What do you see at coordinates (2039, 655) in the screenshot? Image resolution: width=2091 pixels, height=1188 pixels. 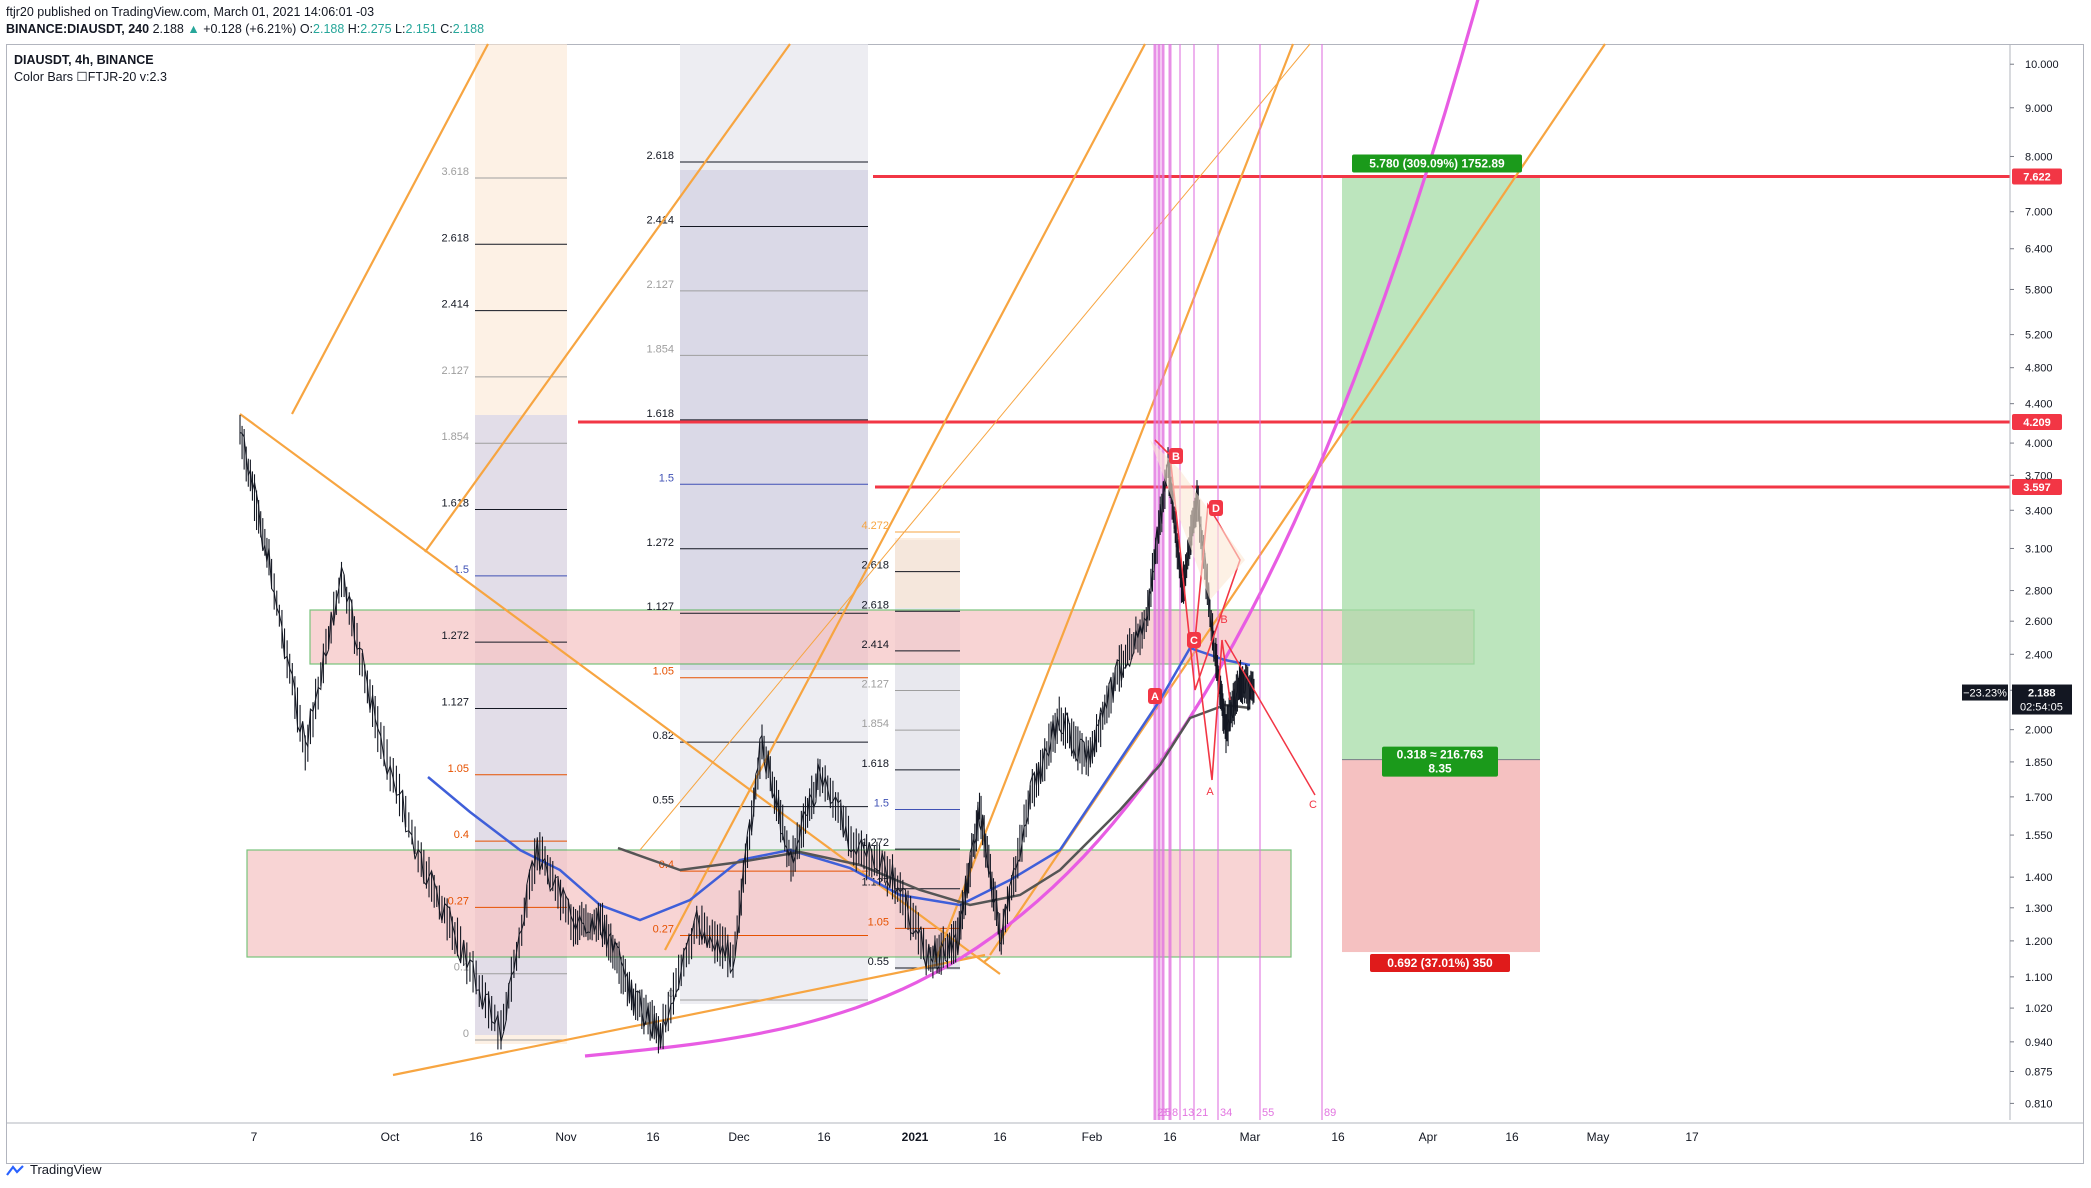 I see `price-axis-label: 2.400` at bounding box center [2039, 655].